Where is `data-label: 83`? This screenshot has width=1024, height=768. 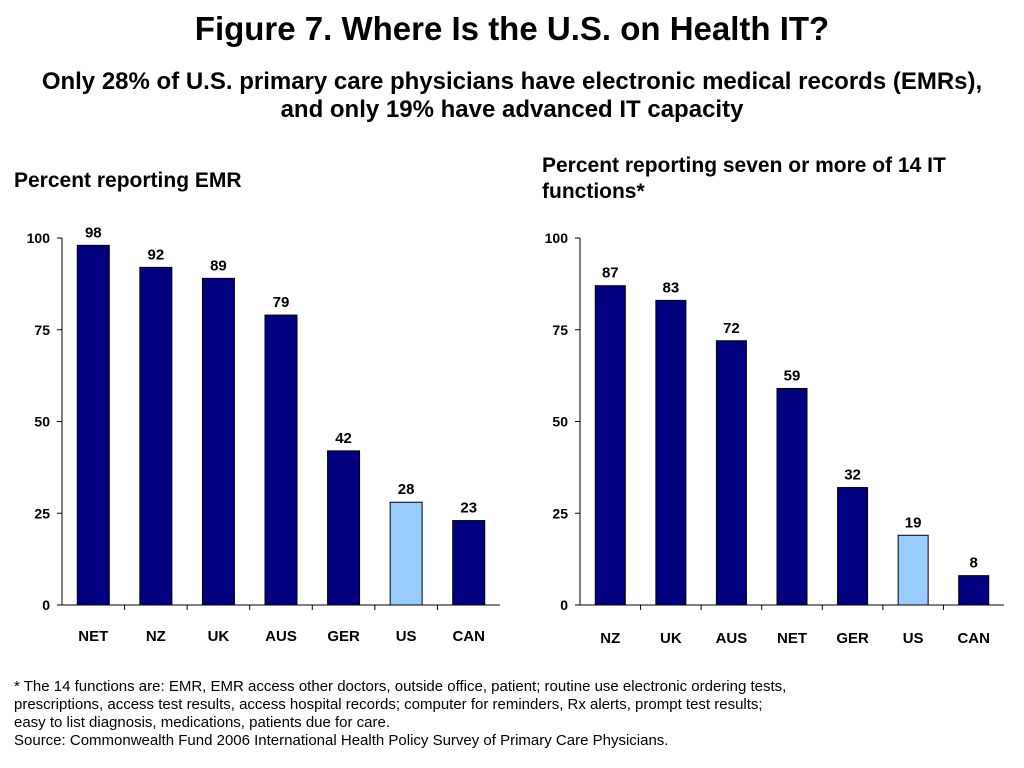
data-label: 83 is located at coordinates (671, 287).